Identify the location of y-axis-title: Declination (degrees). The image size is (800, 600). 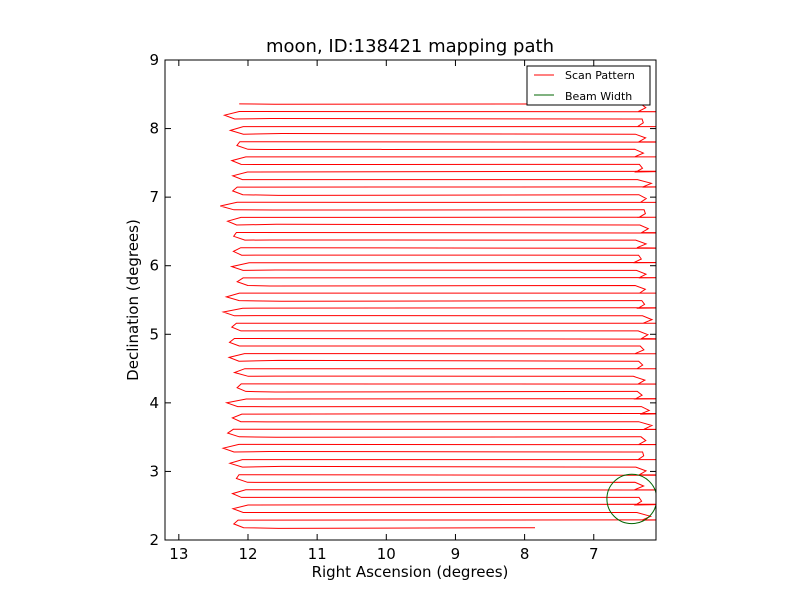
(133, 300).